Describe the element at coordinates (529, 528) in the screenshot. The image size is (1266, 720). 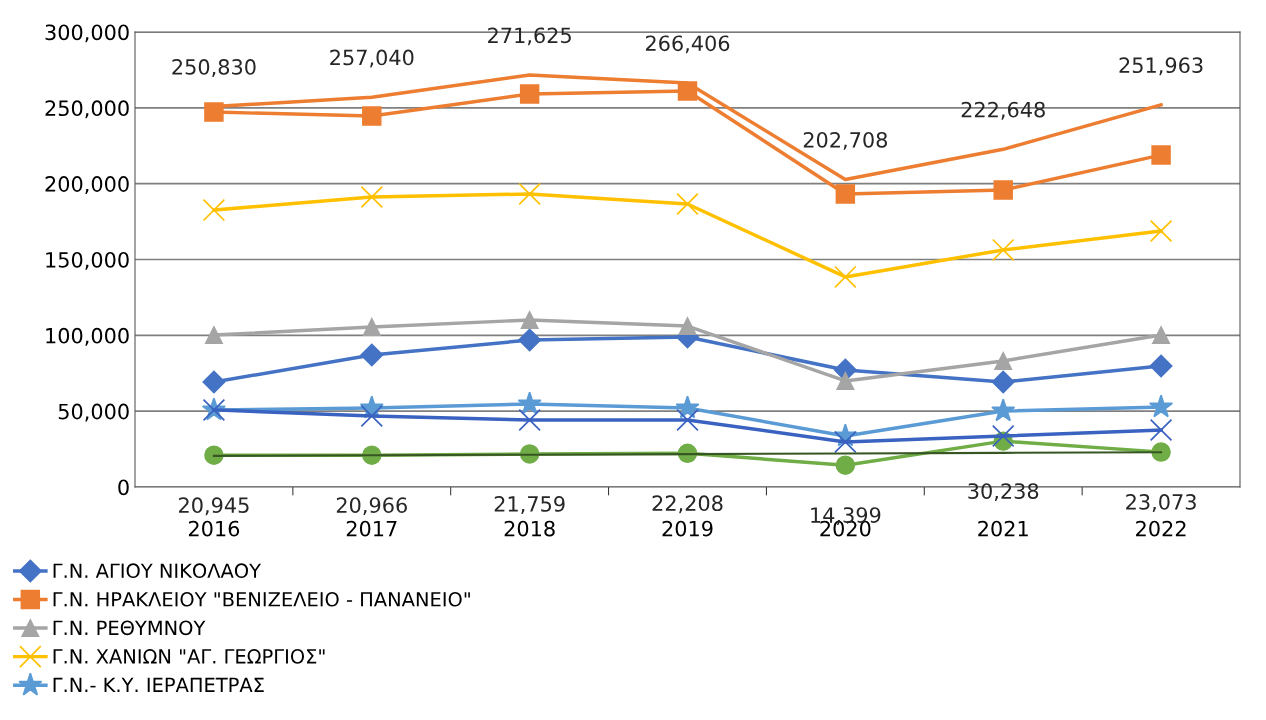
I see `x-tick-label: 2018` at that location.